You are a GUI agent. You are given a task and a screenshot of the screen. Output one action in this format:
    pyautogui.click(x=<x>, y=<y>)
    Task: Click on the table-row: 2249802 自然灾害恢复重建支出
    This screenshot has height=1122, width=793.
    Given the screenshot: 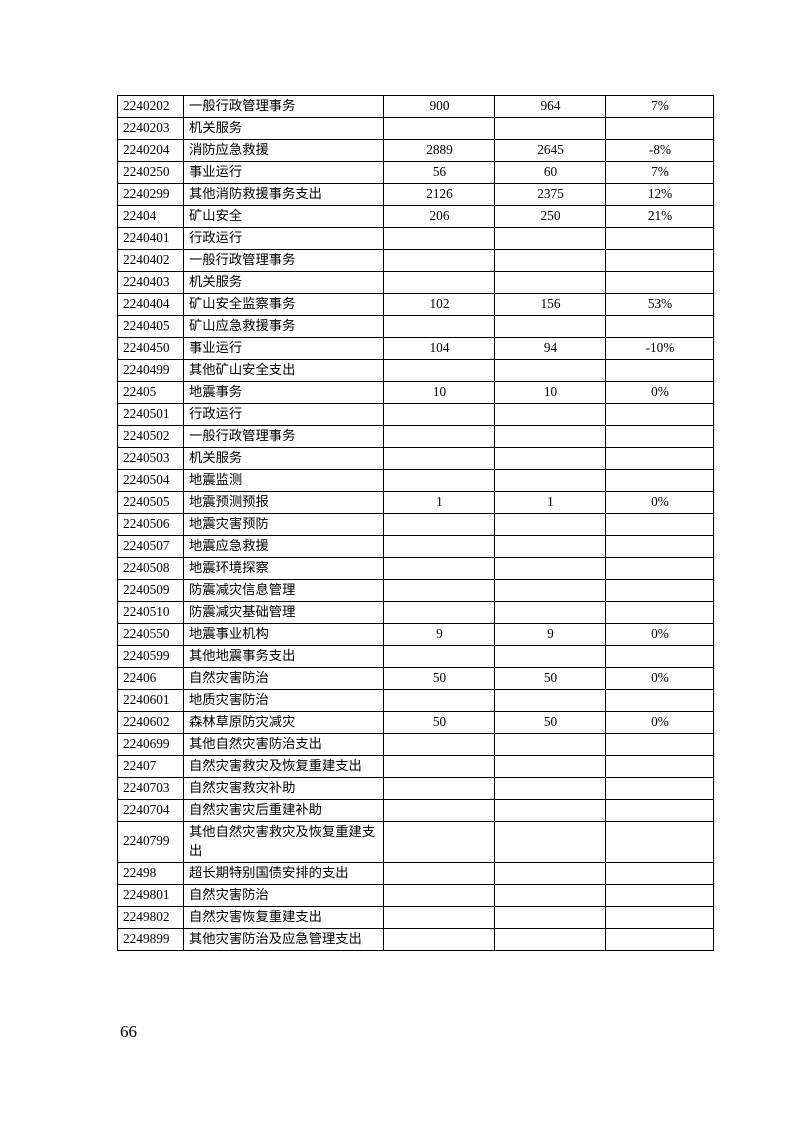 What is the action you would take?
    pyautogui.click(x=415, y=917)
    